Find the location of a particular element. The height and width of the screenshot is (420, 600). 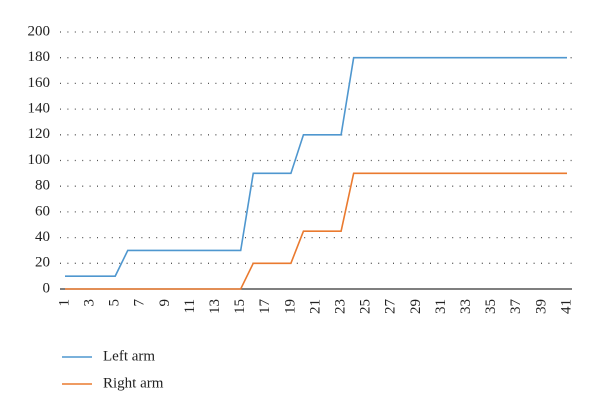

legend-label: Left arm is located at coordinates (129, 356).